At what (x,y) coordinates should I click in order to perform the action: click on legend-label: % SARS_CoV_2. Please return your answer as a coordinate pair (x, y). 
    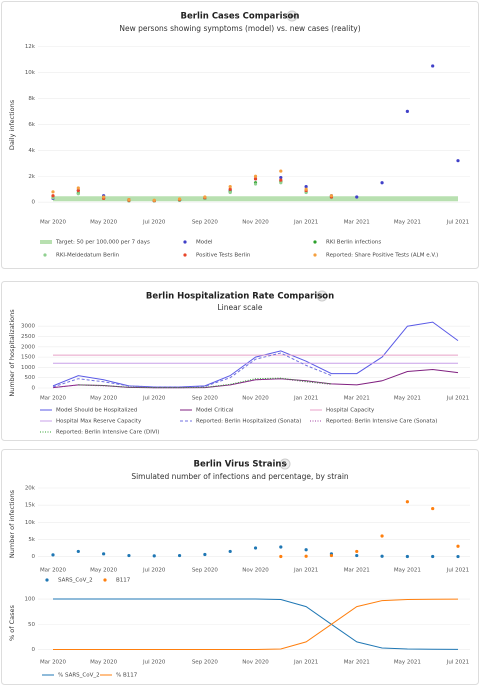
    Looking at the image, I should click on (79, 676).